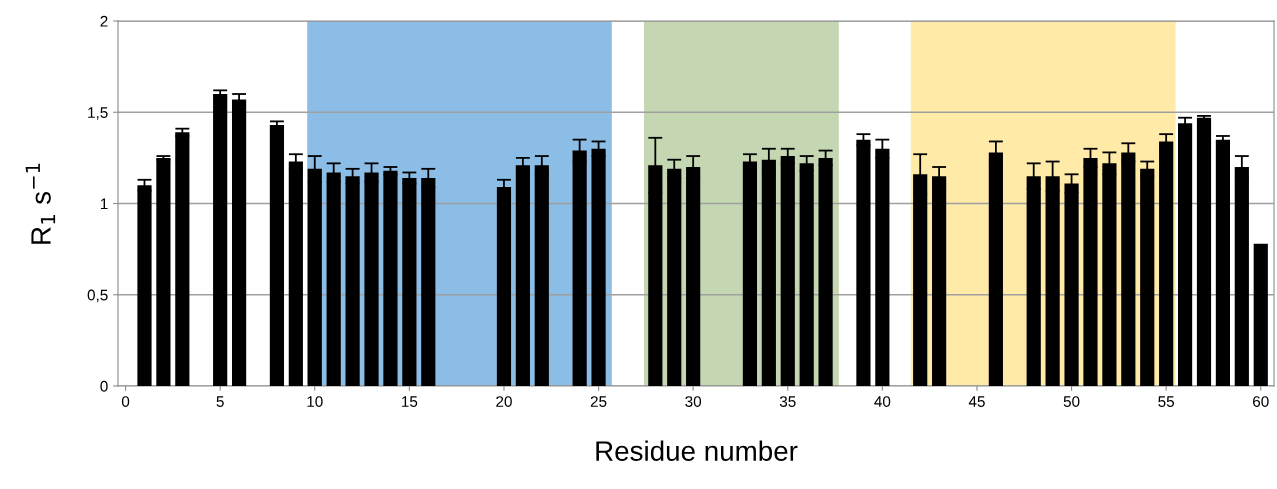 Image resolution: width=1277 pixels, height=489 pixels. I want to click on x-axis-title: Residue number, so click(697, 450).